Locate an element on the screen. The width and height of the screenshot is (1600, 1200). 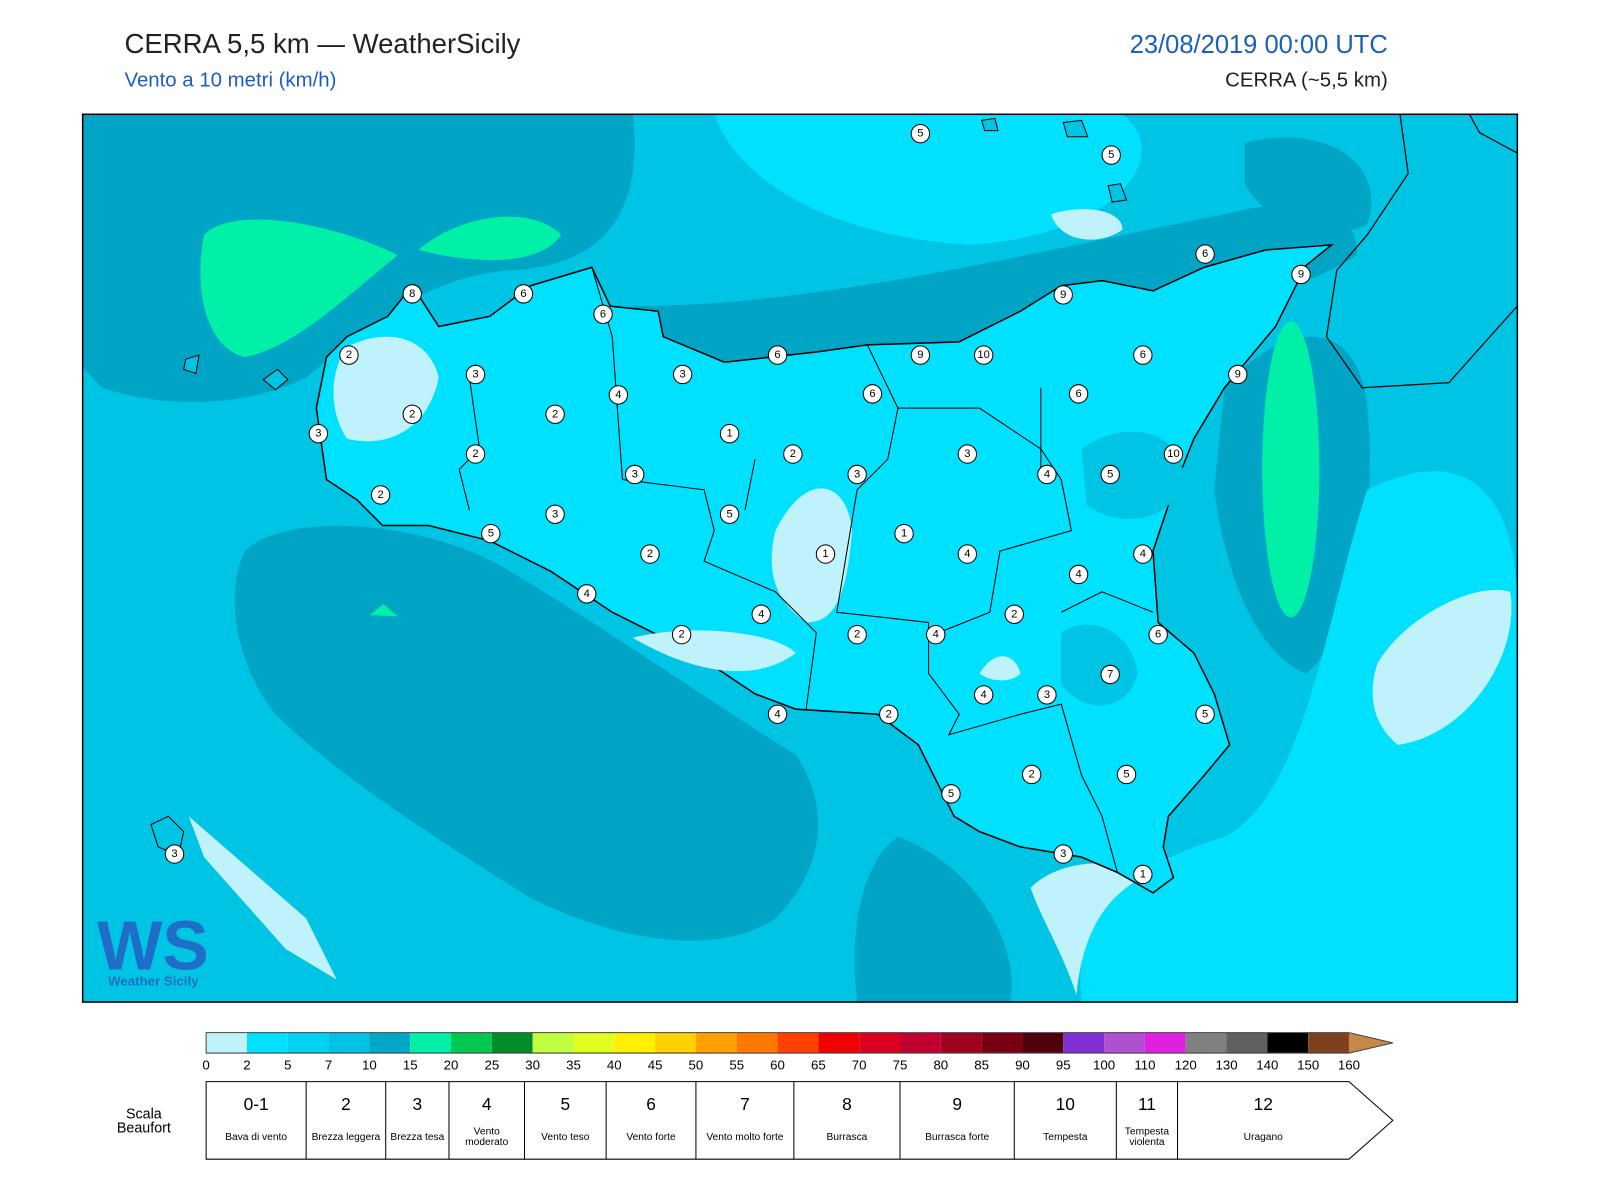
beaufort-force: 5 is located at coordinates (565, 1104).